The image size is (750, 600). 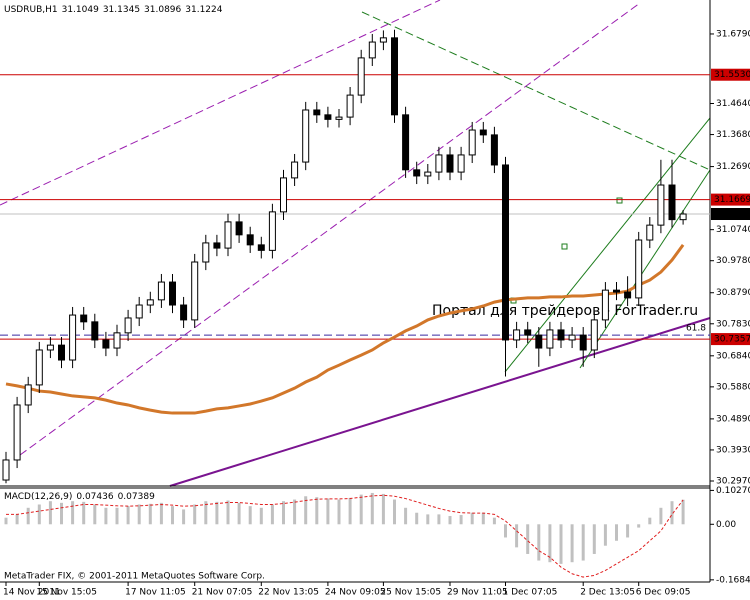 What do you see at coordinates (733, 167) in the screenshot?
I see `y-tick-label: 31.2690` at bounding box center [733, 167].